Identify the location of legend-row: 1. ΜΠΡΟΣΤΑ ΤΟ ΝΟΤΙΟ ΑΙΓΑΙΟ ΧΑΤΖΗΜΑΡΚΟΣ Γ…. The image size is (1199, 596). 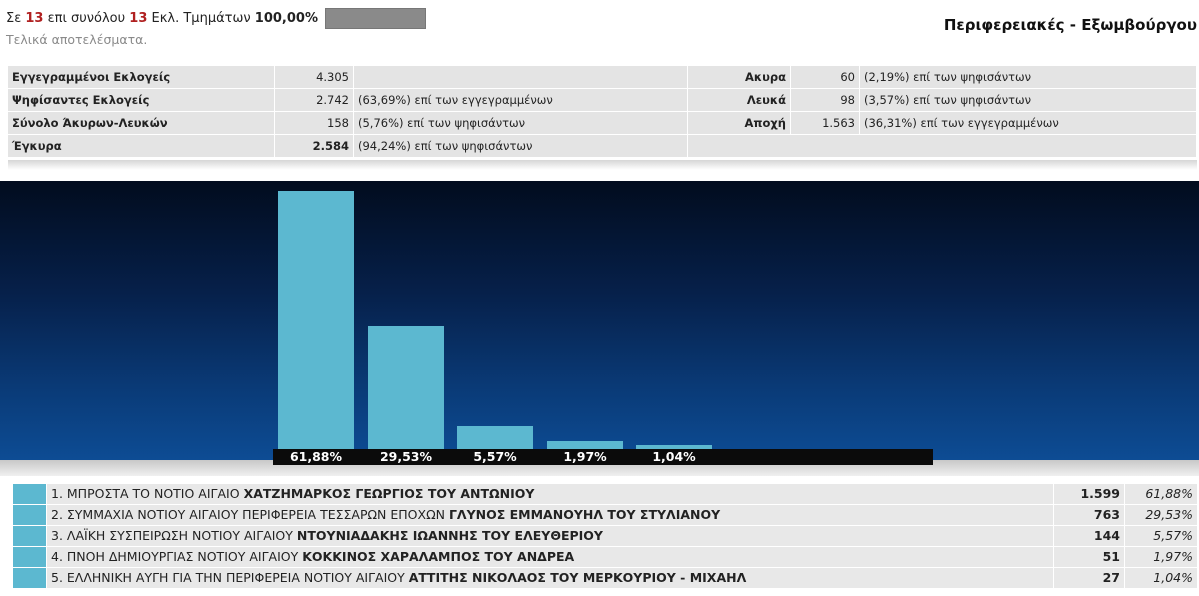
(605, 494).